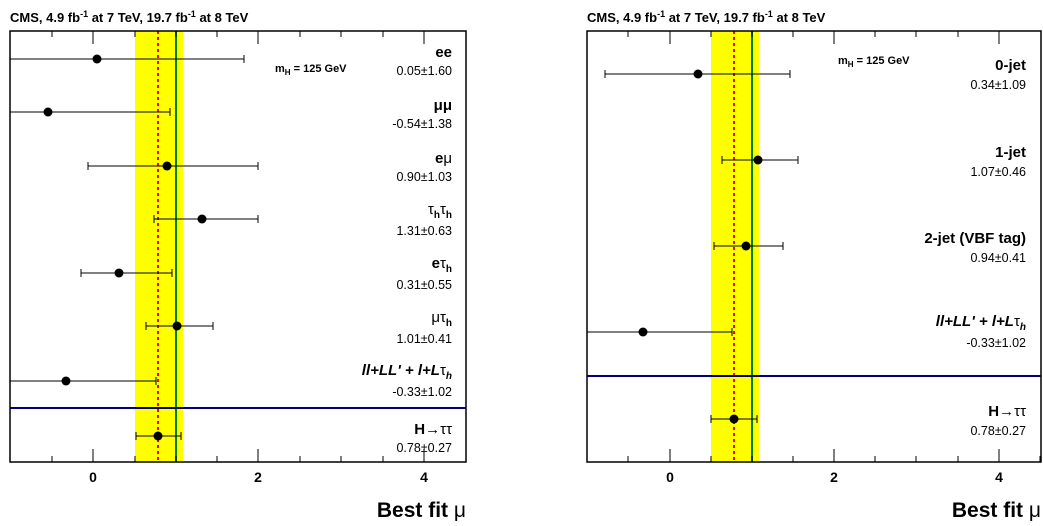 The height and width of the screenshot is (526, 1043). I want to click on right-point-2jet, so click(746, 246).